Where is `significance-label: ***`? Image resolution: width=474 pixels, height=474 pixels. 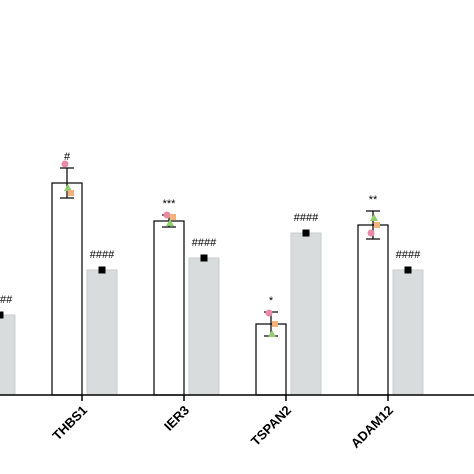 significance-label: *** is located at coordinates (170, 204).